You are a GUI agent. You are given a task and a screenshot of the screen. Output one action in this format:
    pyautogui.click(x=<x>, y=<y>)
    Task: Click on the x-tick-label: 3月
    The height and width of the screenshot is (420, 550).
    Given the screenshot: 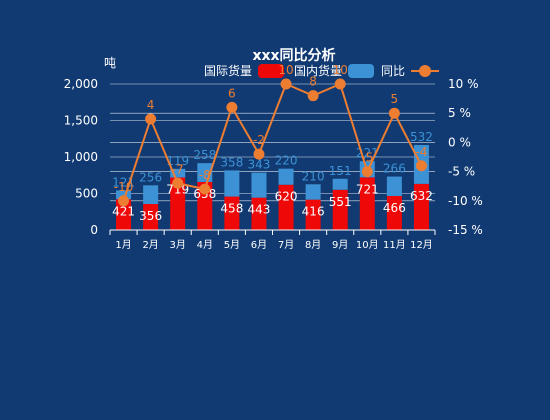 What is the action you would take?
    pyautogui.click(x=178, y=245)
    